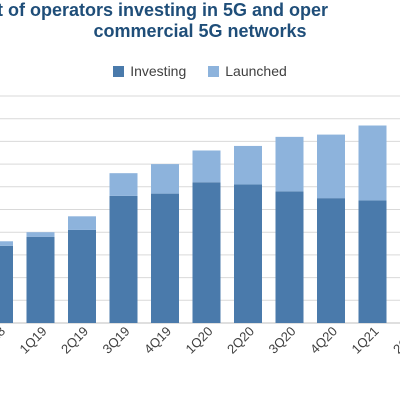 The image size is (400, 400). What do you see at coordinates (116, 340) in the screenshot?
I see `x-tick-label: 3Q19` at bounding box center [116, 340].